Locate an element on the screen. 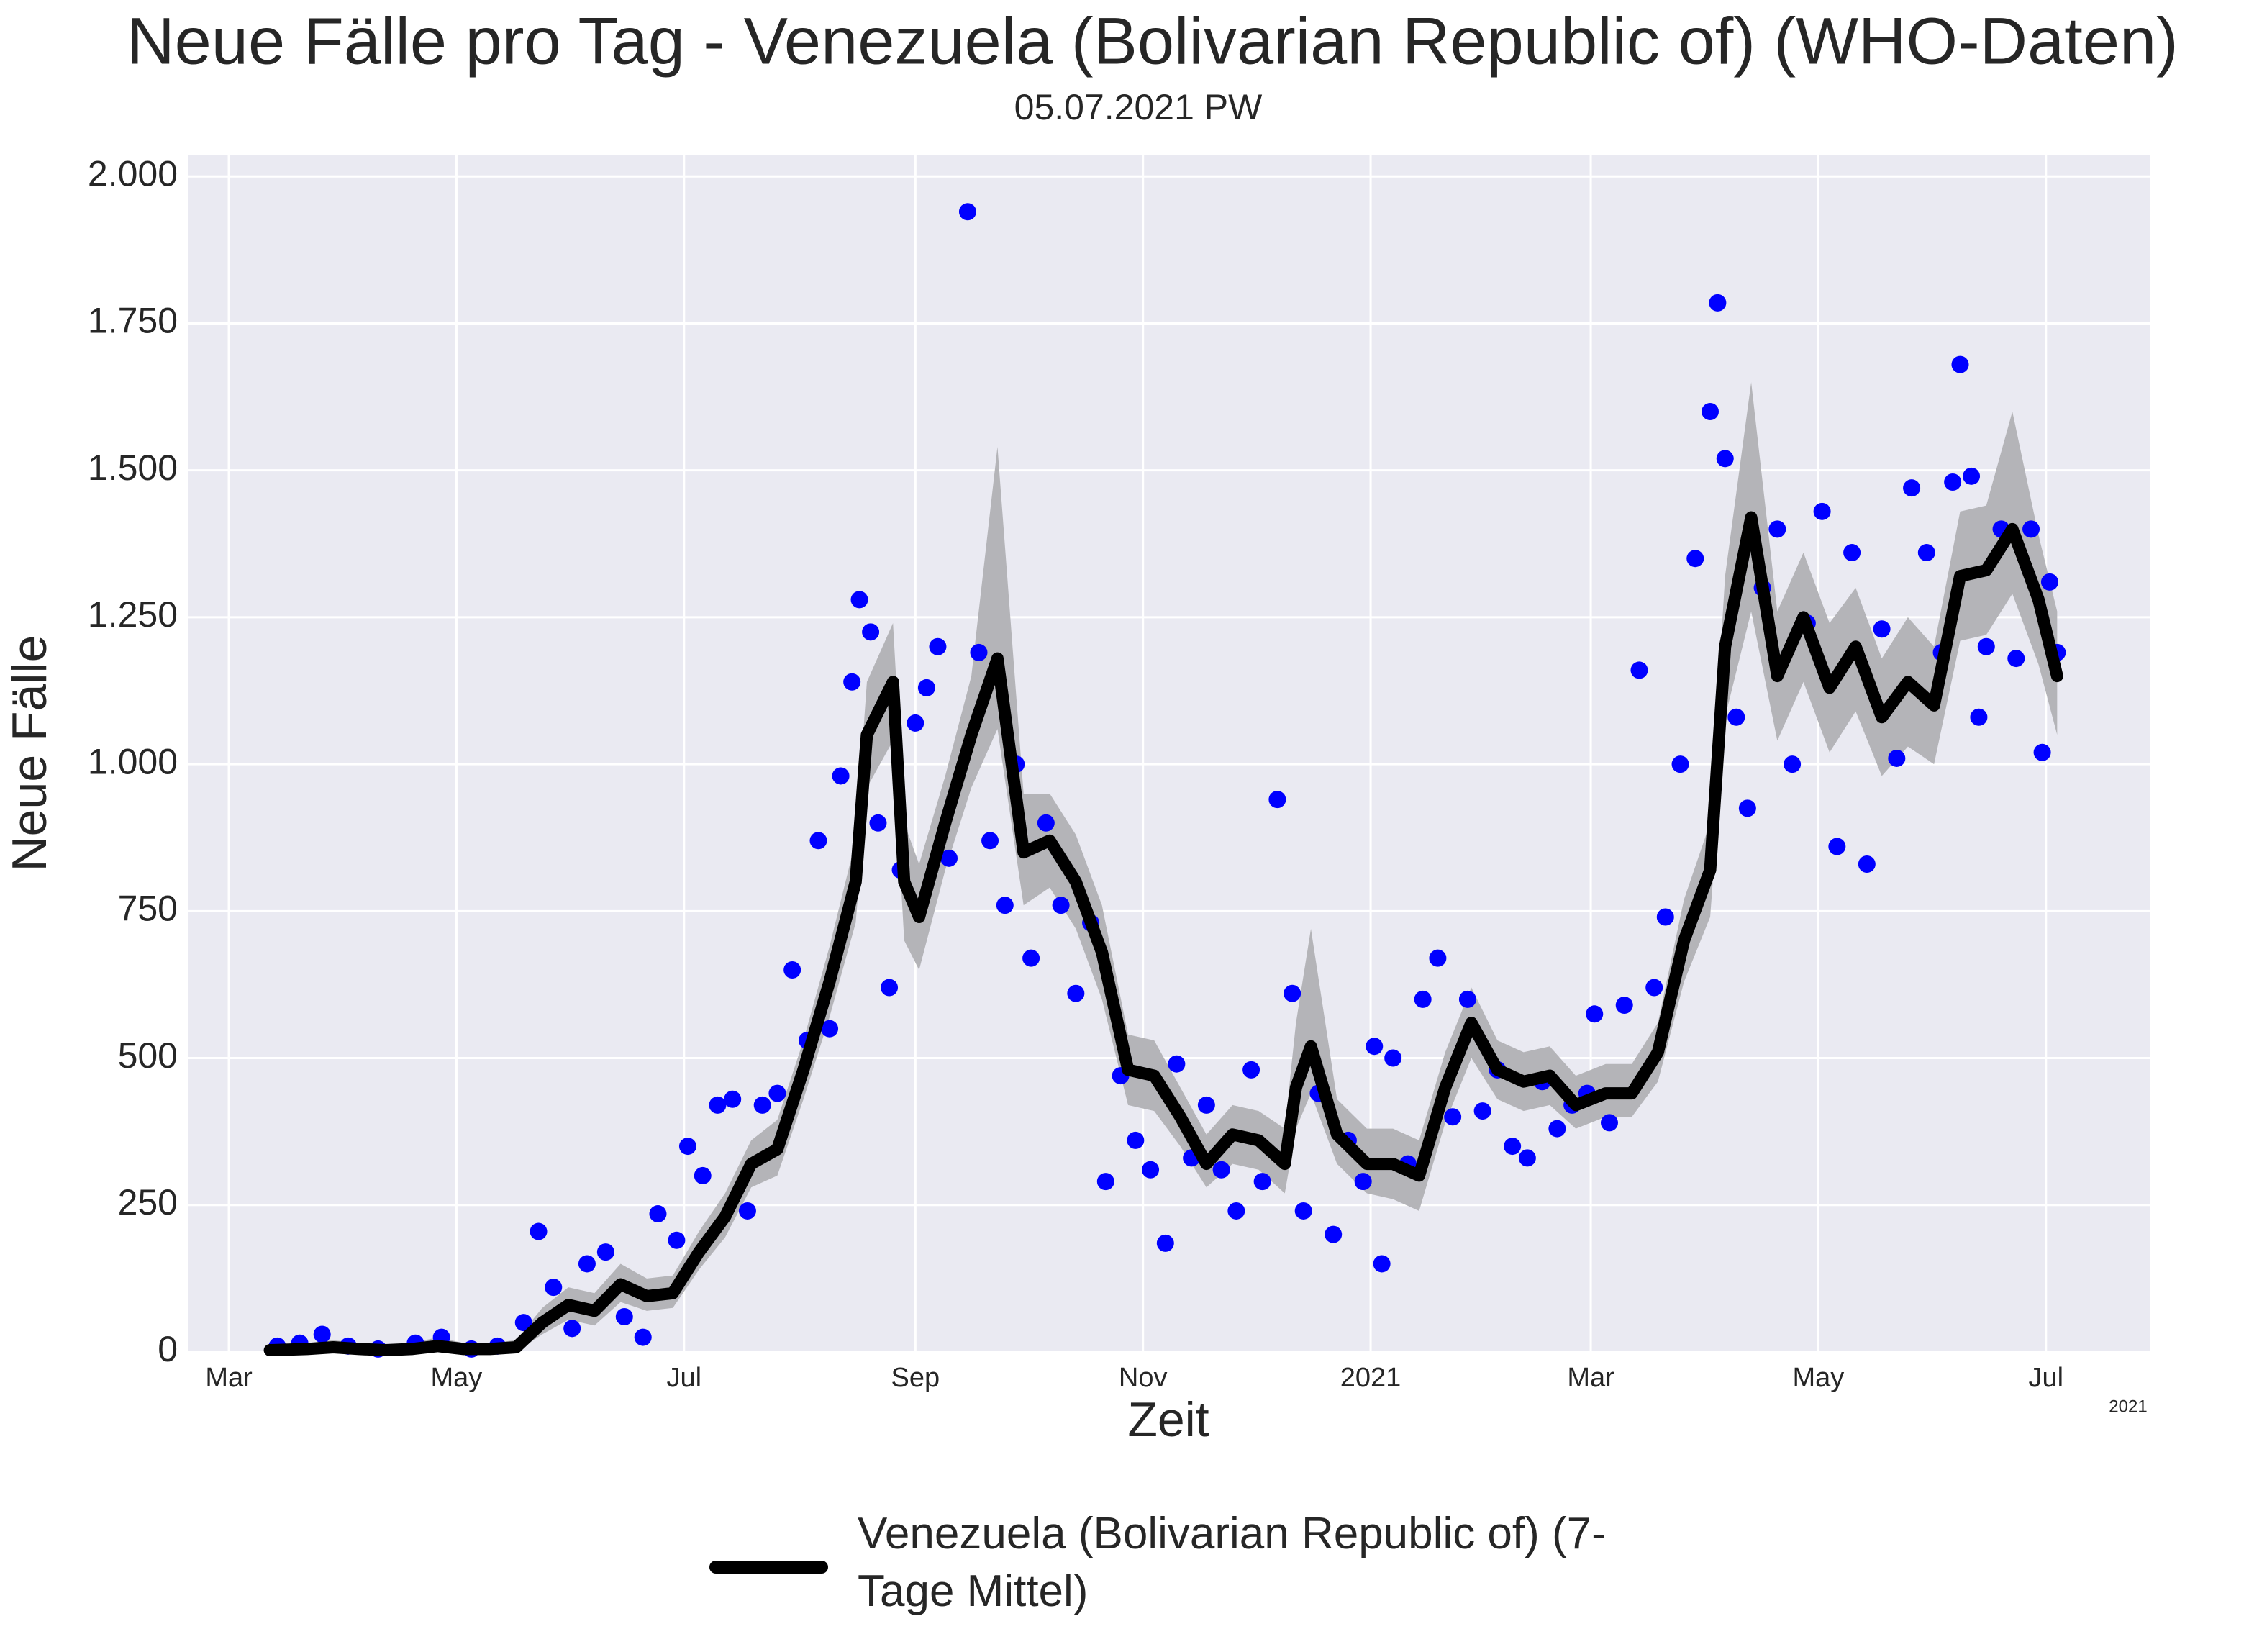 This screenshot has height=1652, width=2267. y-tick-label: 1.250 is located at coordinates (133, 614).